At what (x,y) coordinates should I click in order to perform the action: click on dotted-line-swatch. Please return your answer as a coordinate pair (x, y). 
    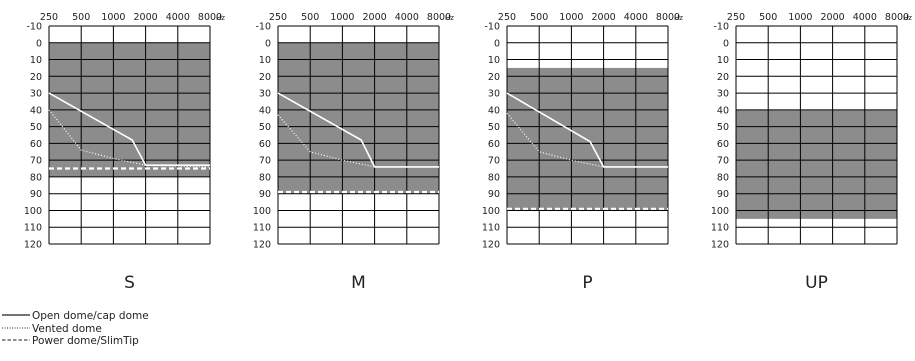
    Looking at the image, I should click on (17, 329).